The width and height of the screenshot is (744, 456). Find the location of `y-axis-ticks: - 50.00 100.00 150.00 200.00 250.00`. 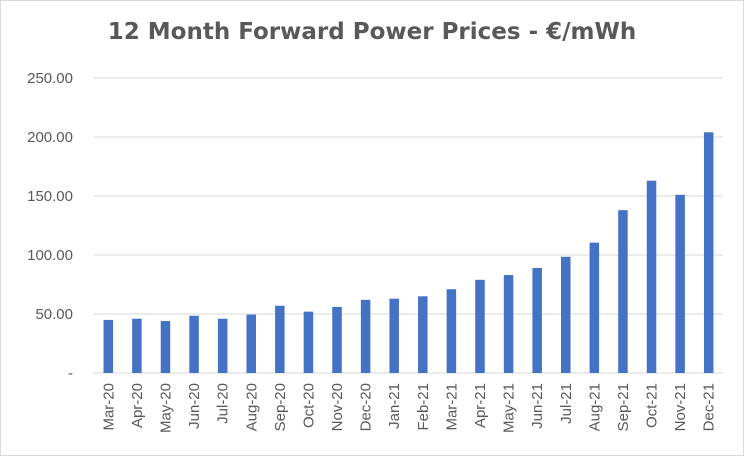

y-axis-ticks: - 50.00 100.00 150.00 200.00 250.00 is located at coordinates (50, 226).